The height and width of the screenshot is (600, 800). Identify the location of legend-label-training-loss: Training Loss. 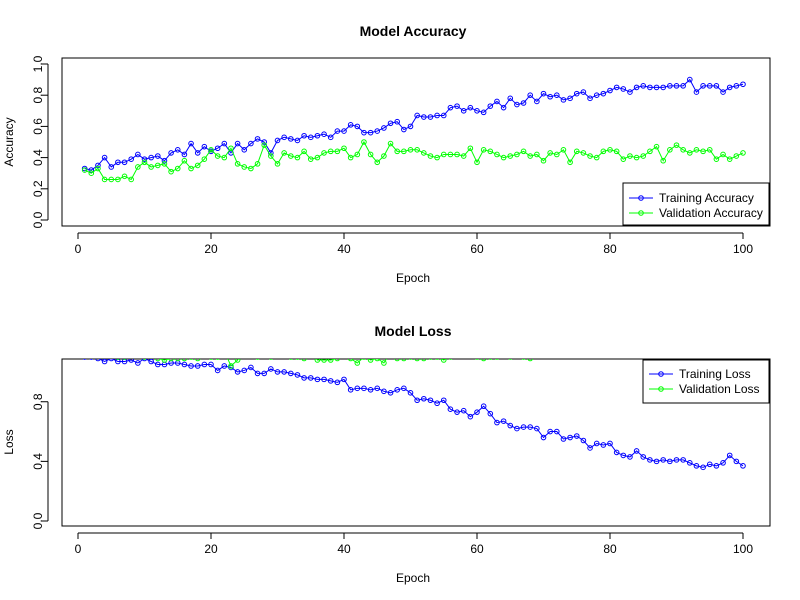
(715, 374).